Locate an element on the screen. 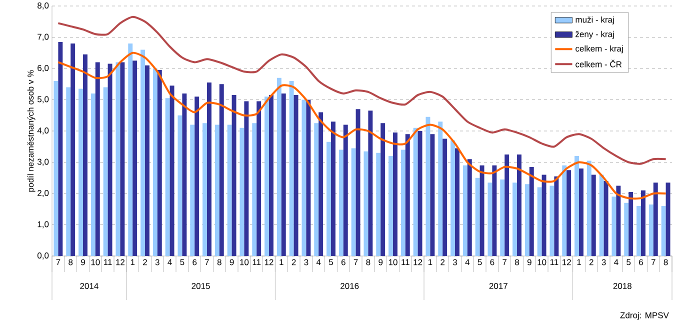 The height and width of the screenshot is (330, 679). y-tick-label: 1,0 is located at coordinates (43, 224).